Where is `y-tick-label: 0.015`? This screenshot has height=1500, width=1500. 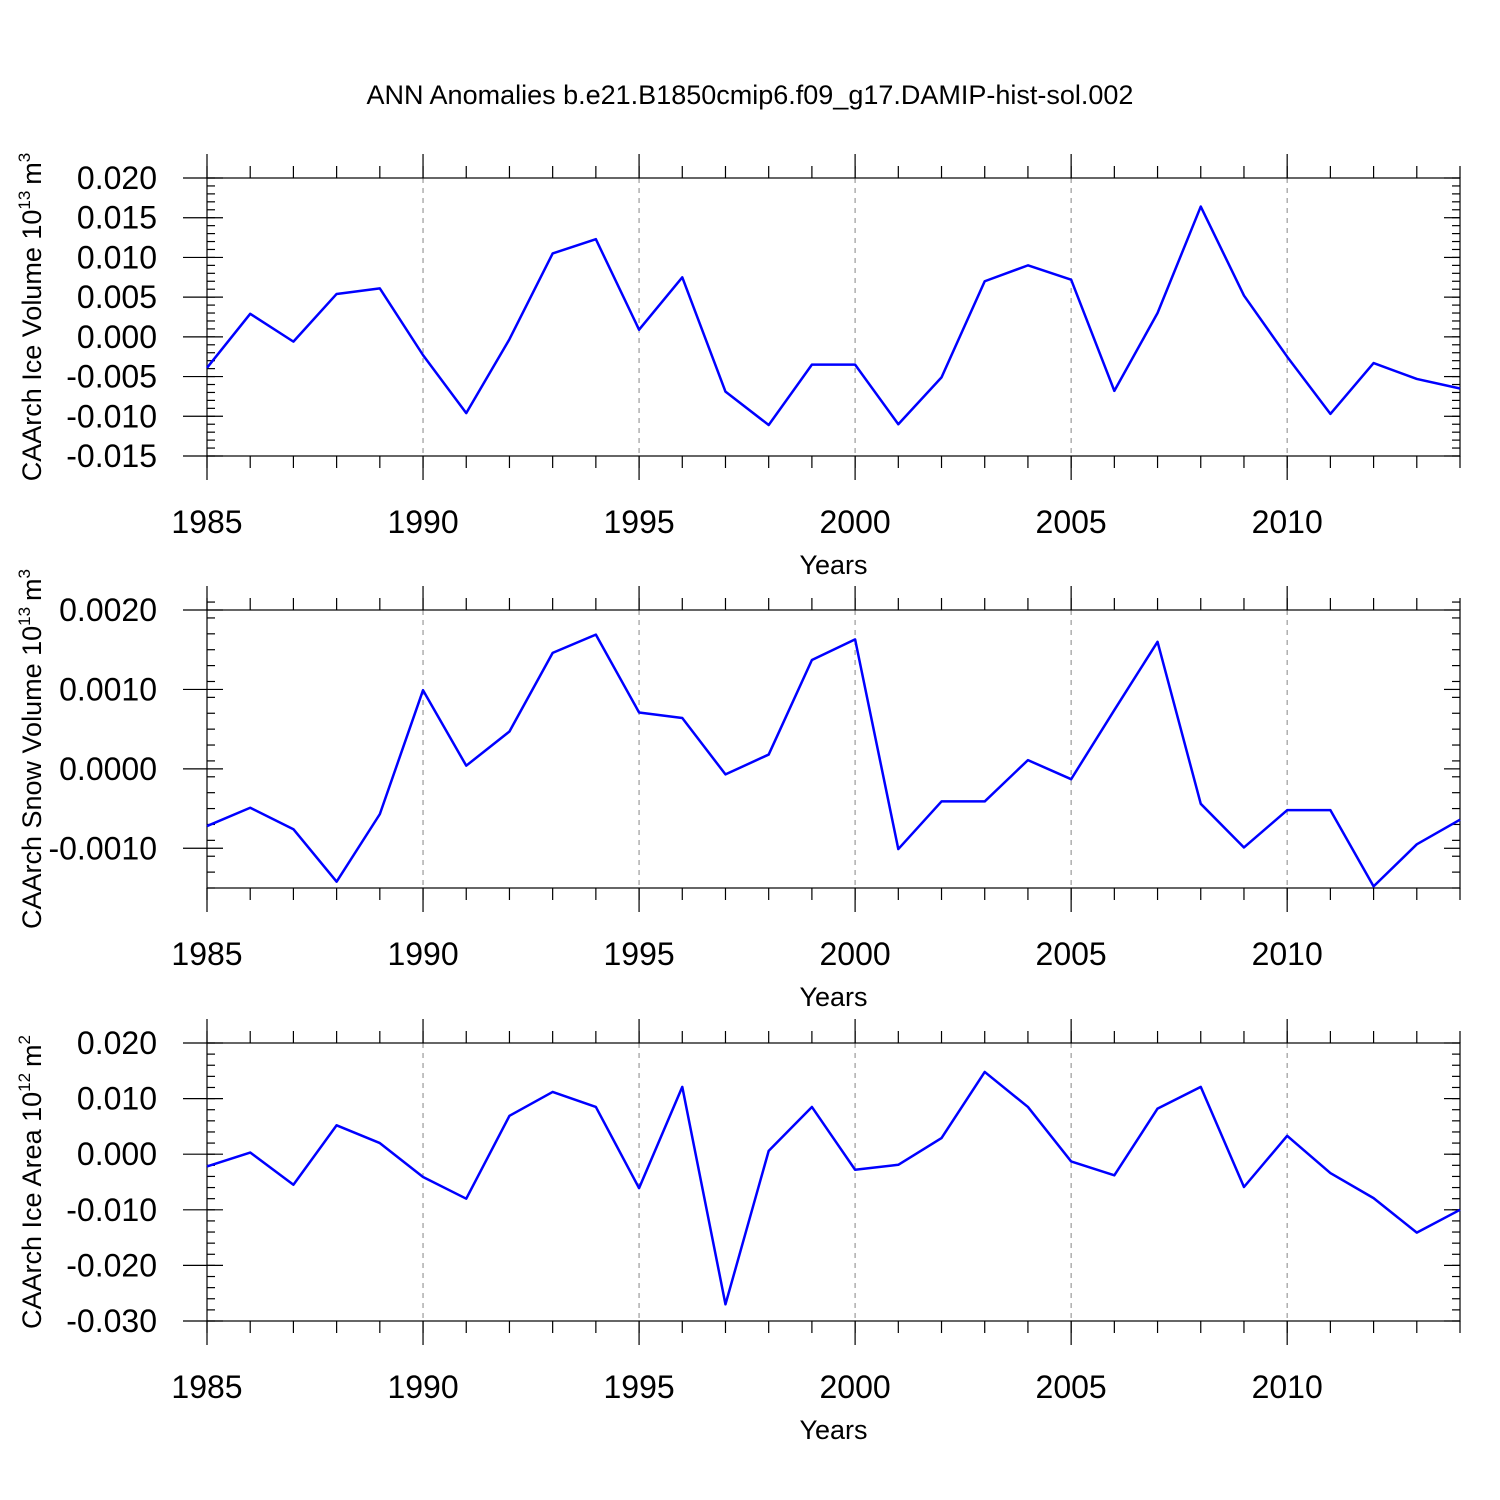 y-tick-label: 0.015 is located at coordinates (117, 218).